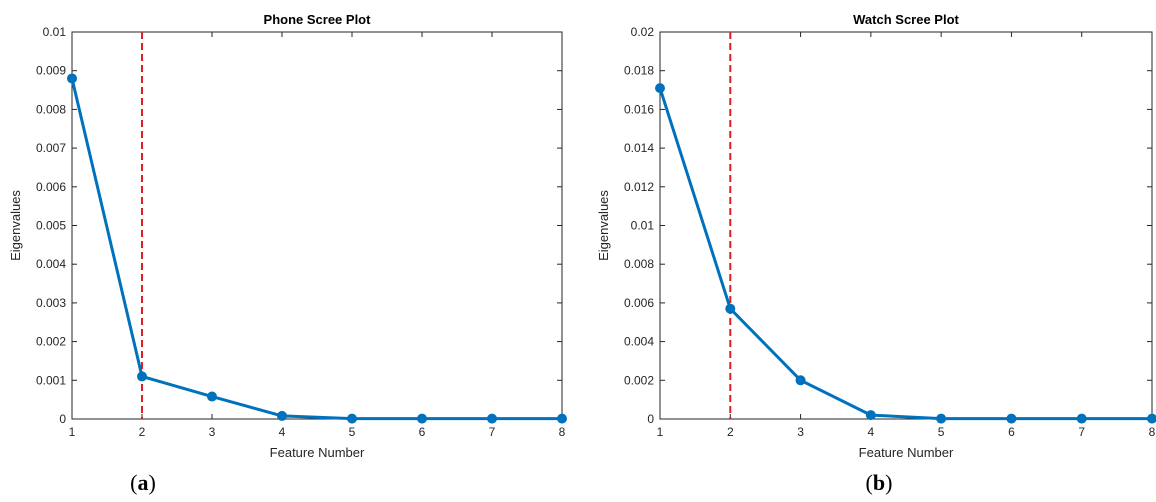  I want to click on panel-label-letter: a, so click(143, 482).